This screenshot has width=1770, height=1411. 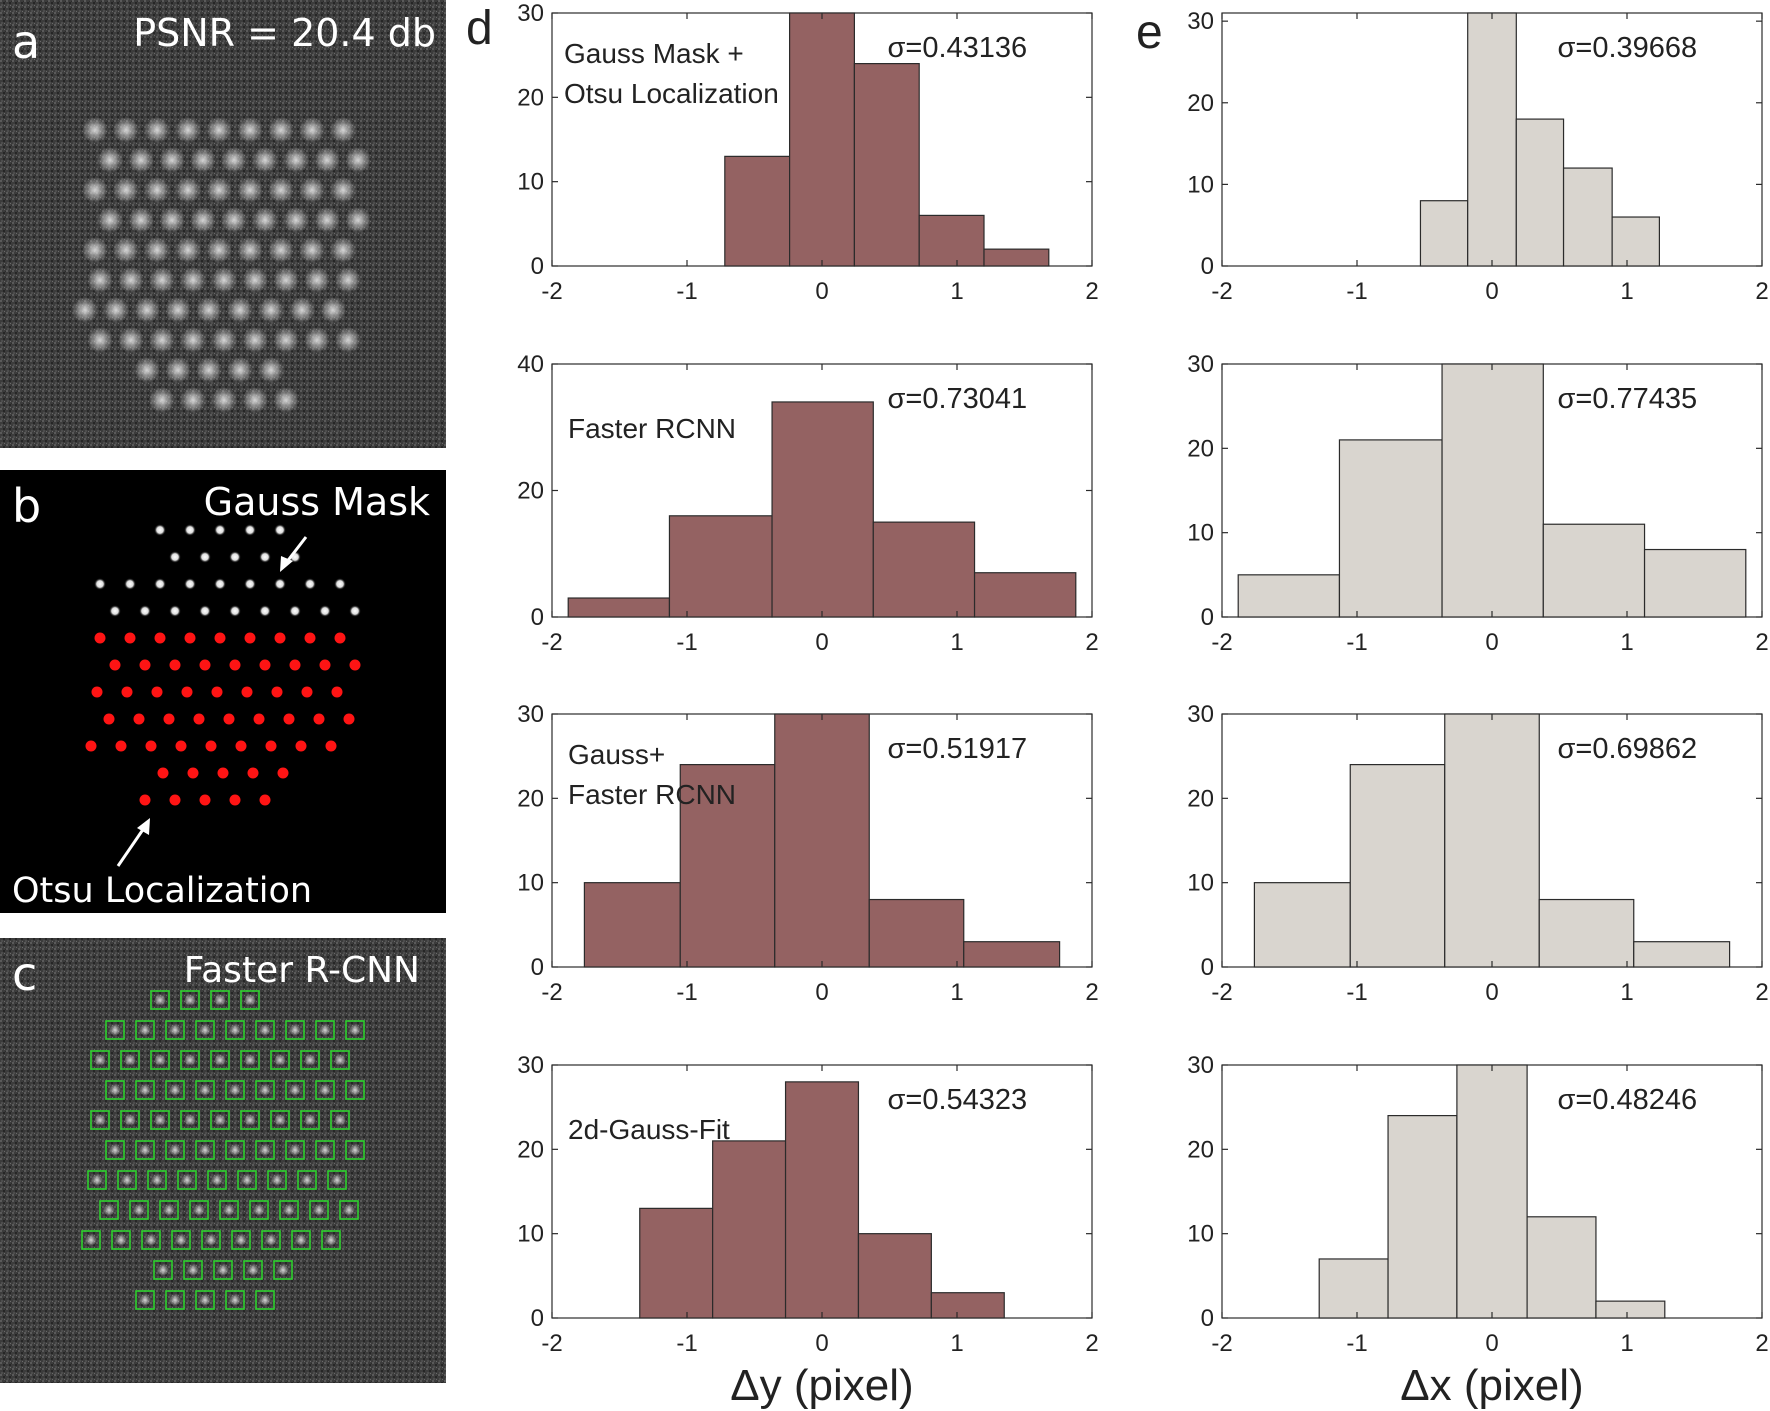 What do you see at coordinates (1628, 749) in the screenshot?
I see `sigma-label: σ=0.69862` at bounding box center [1628, 749].